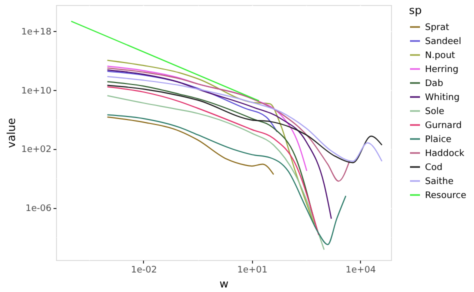  I want to click on legend-title: sp, so click(415, 10).